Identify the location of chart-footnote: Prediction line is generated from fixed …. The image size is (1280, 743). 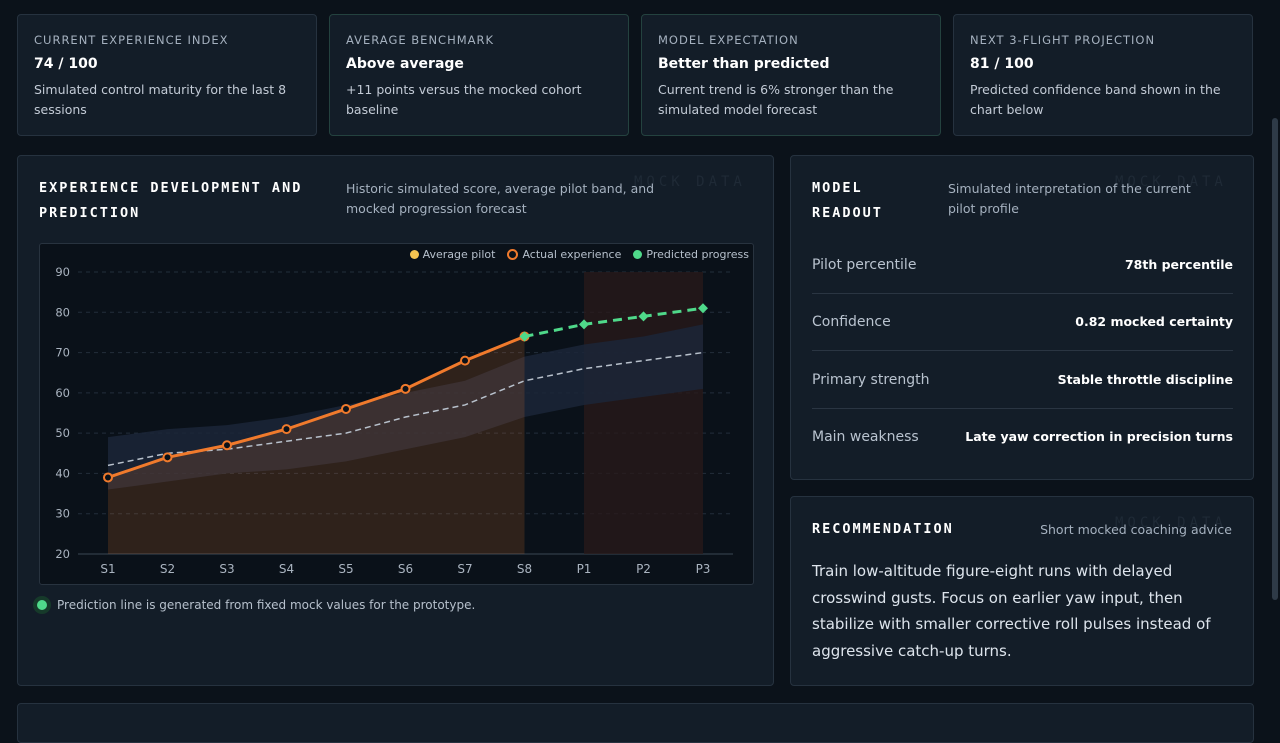
(256, 605).